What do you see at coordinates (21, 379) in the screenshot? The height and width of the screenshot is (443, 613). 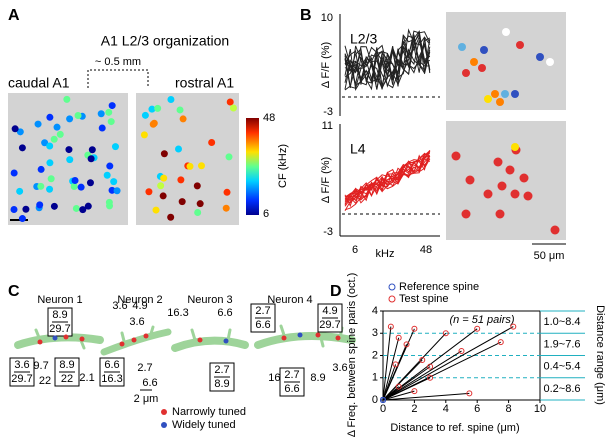 I see `cf-label: 29.7` at bounding box center [21, 379].